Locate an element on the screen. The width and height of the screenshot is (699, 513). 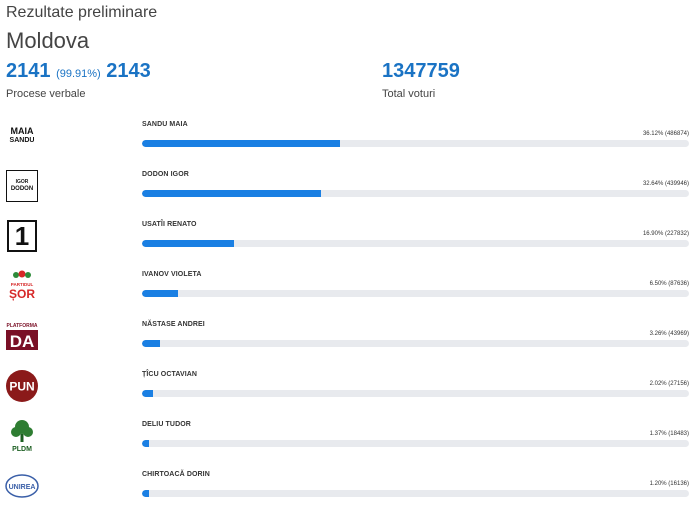
pun-icon: PUN is located at coordinates (22, 386).